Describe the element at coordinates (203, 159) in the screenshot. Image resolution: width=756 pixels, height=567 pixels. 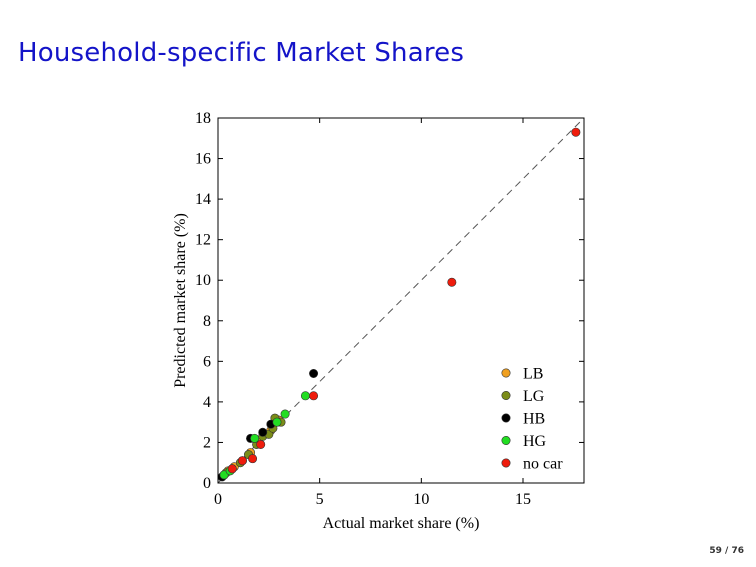
I see `y-tick-label: 16` at that location.